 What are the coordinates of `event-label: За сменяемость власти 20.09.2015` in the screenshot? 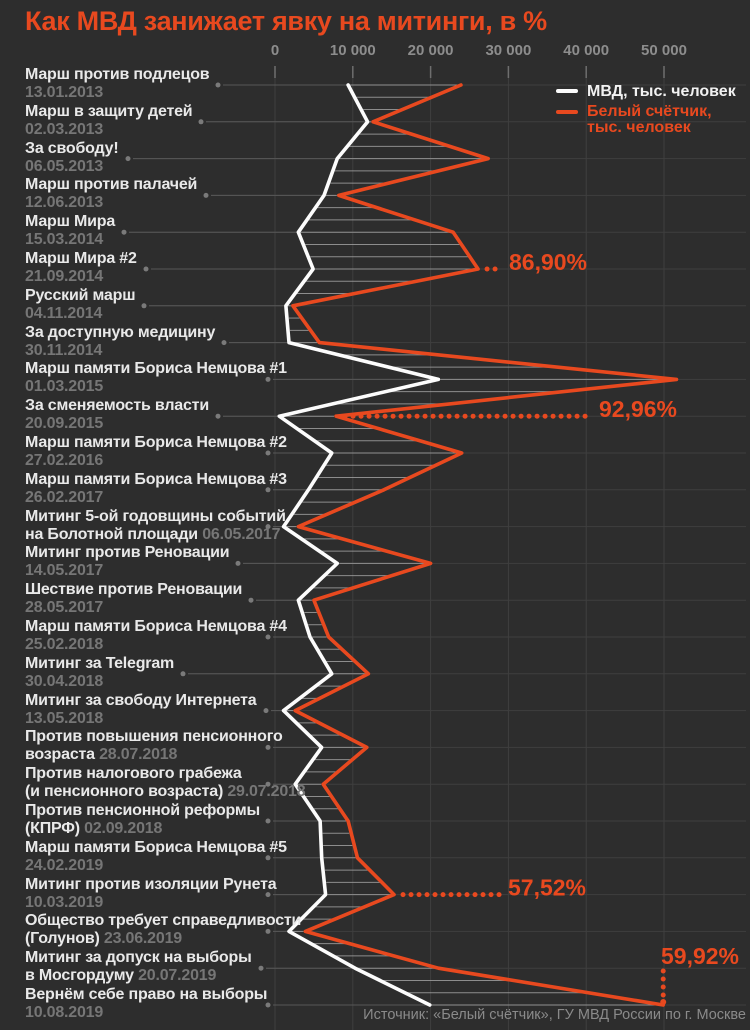 It's located at (117, 415).